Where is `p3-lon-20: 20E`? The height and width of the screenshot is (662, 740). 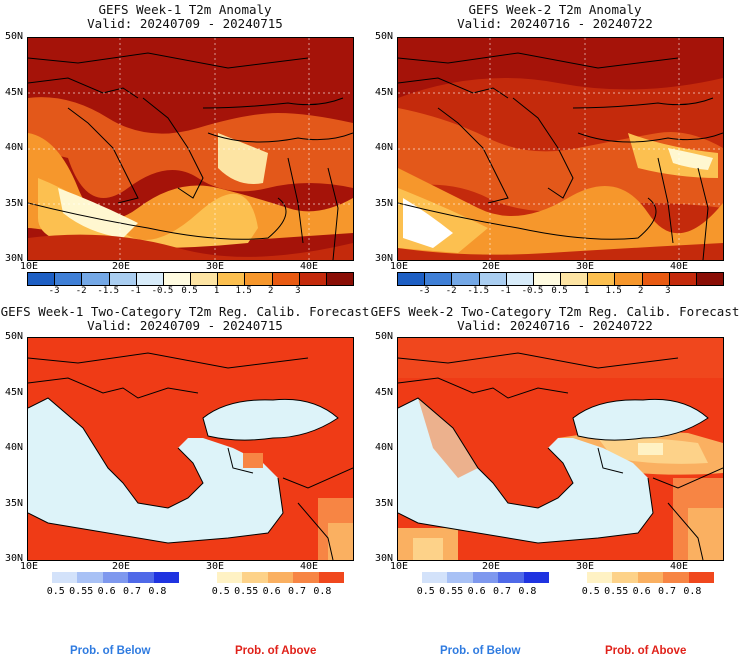 p3-lon-20: 20E is located at coordinates (121, 566).